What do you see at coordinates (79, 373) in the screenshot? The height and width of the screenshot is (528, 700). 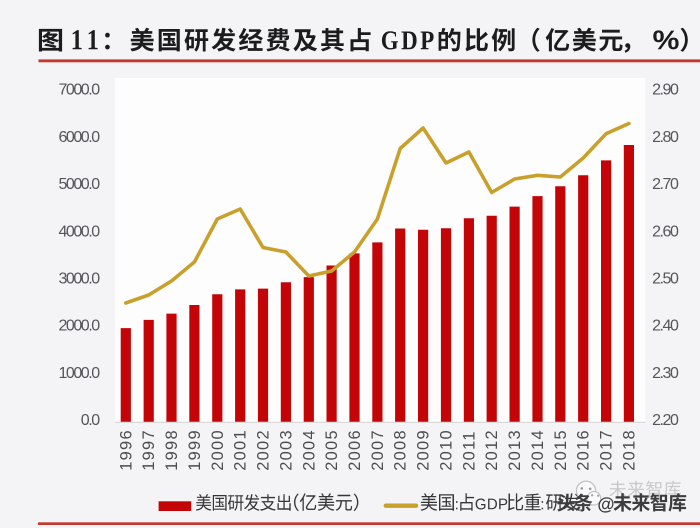 I see `svg-text: 1000.0` at bounding box center [79, 373].